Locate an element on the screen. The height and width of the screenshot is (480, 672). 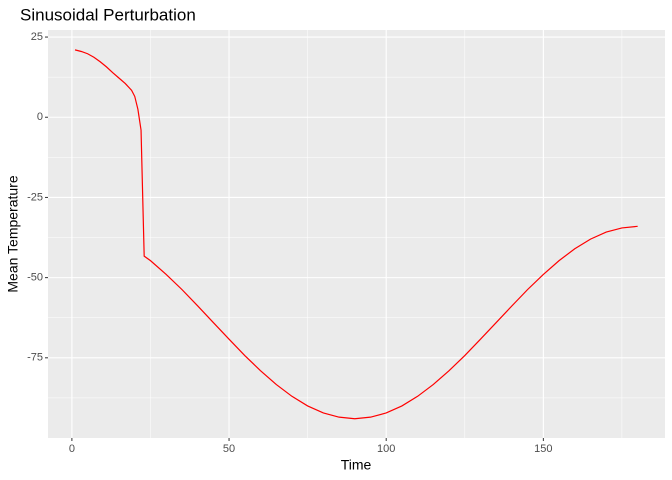
y-tick-label: 25 is located at coordinates (37, 37).